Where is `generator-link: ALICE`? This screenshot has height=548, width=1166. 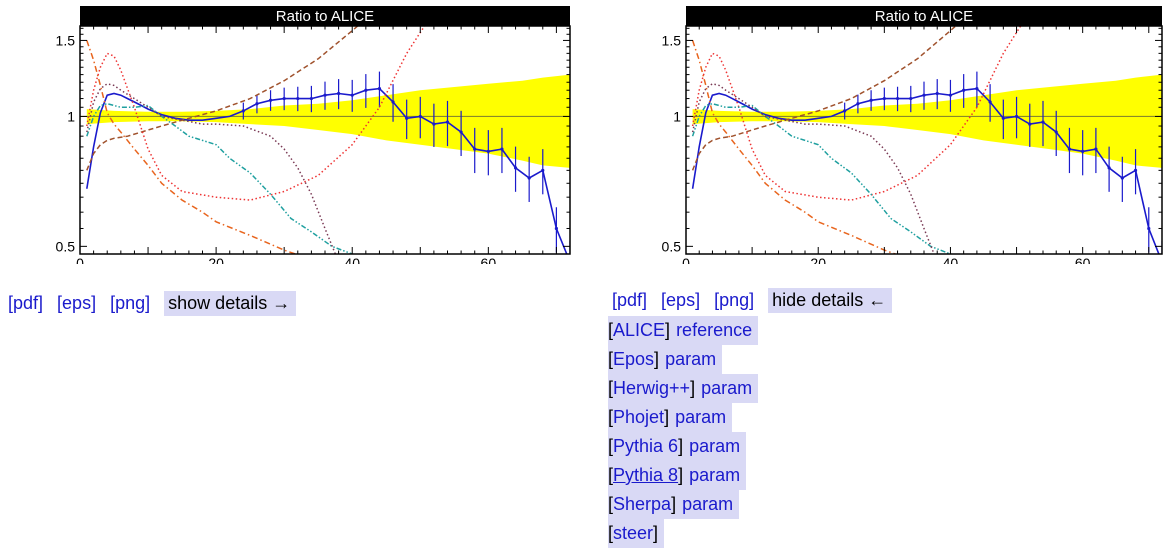
generator-link: ALICE is located at coordinates (639, 330).